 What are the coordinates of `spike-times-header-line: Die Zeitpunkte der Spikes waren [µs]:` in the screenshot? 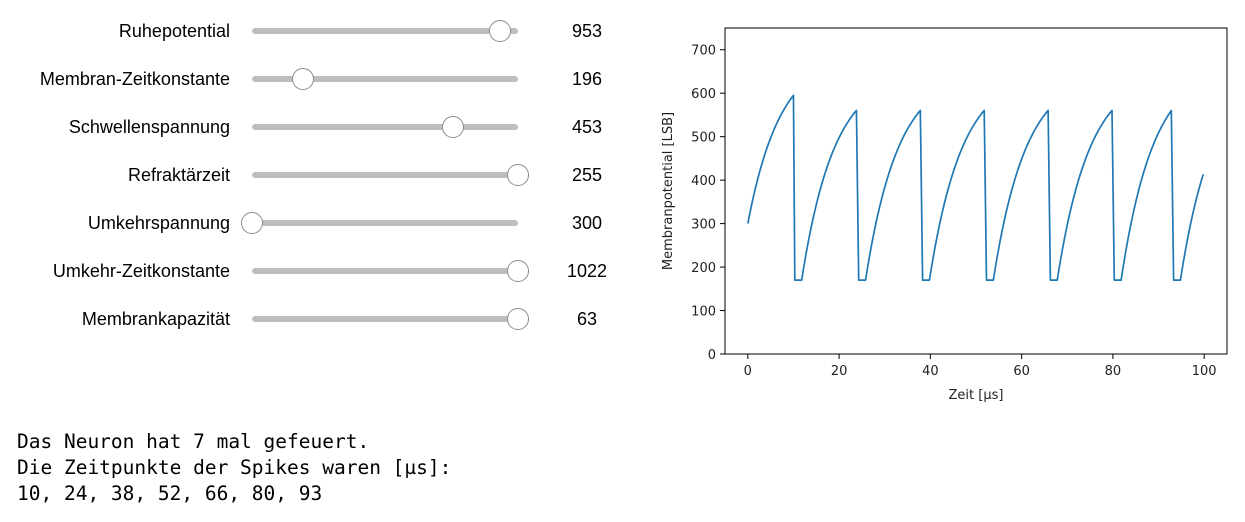 It's located at (234, 467).